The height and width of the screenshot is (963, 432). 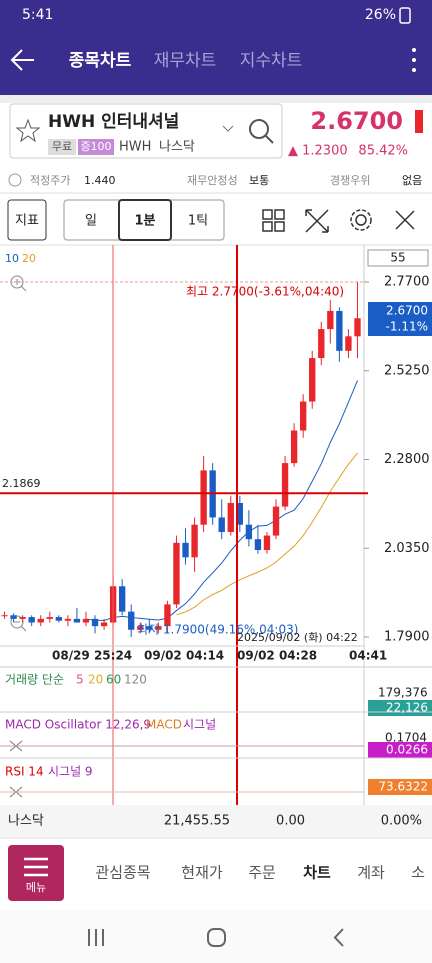 I want to click on tag: 무료, so click(x=62, y=146).